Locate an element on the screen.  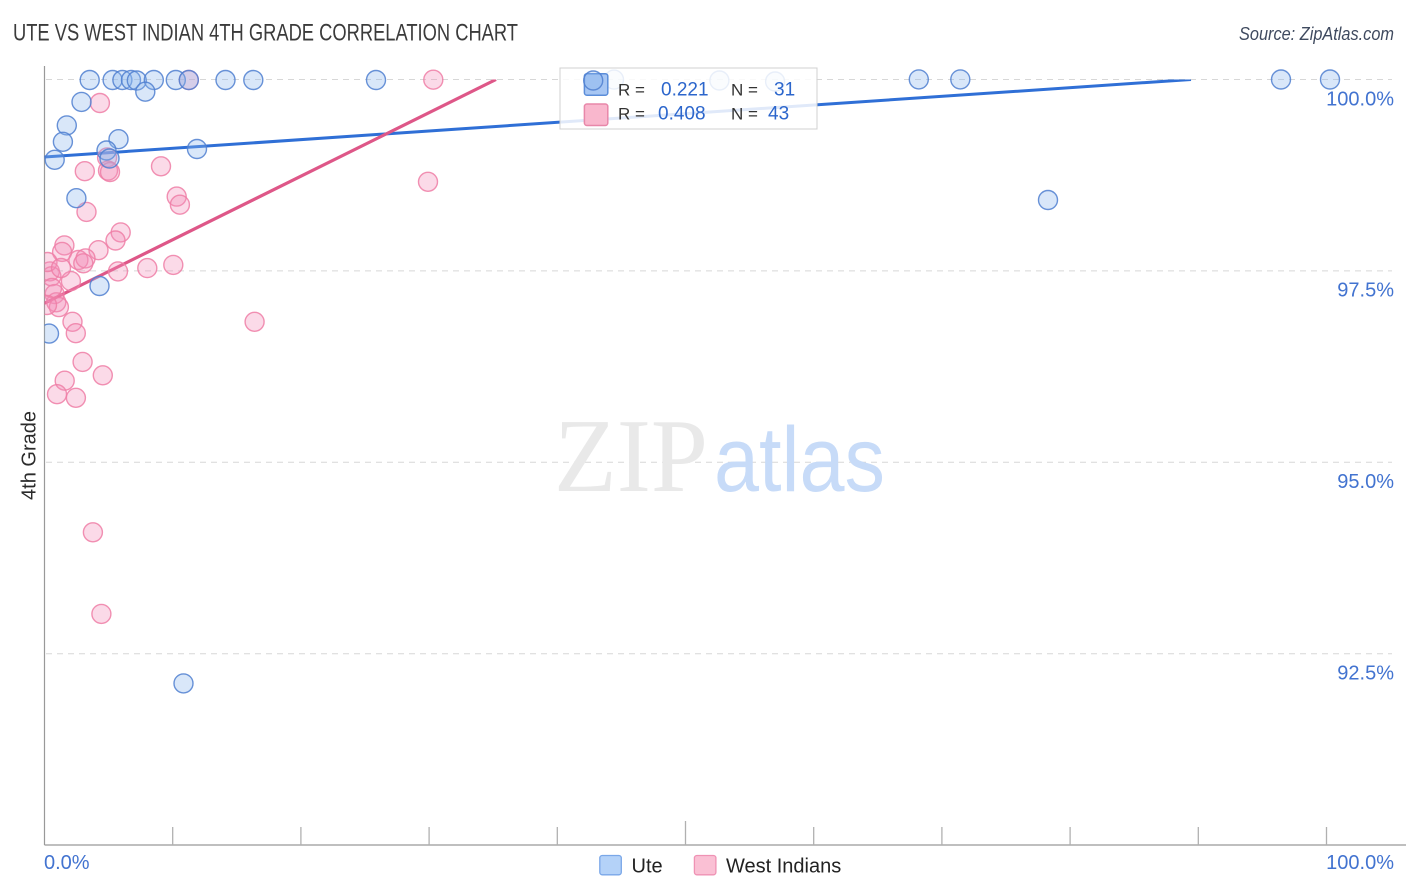
svg-text: atlas is located at coordinates (799, 460).